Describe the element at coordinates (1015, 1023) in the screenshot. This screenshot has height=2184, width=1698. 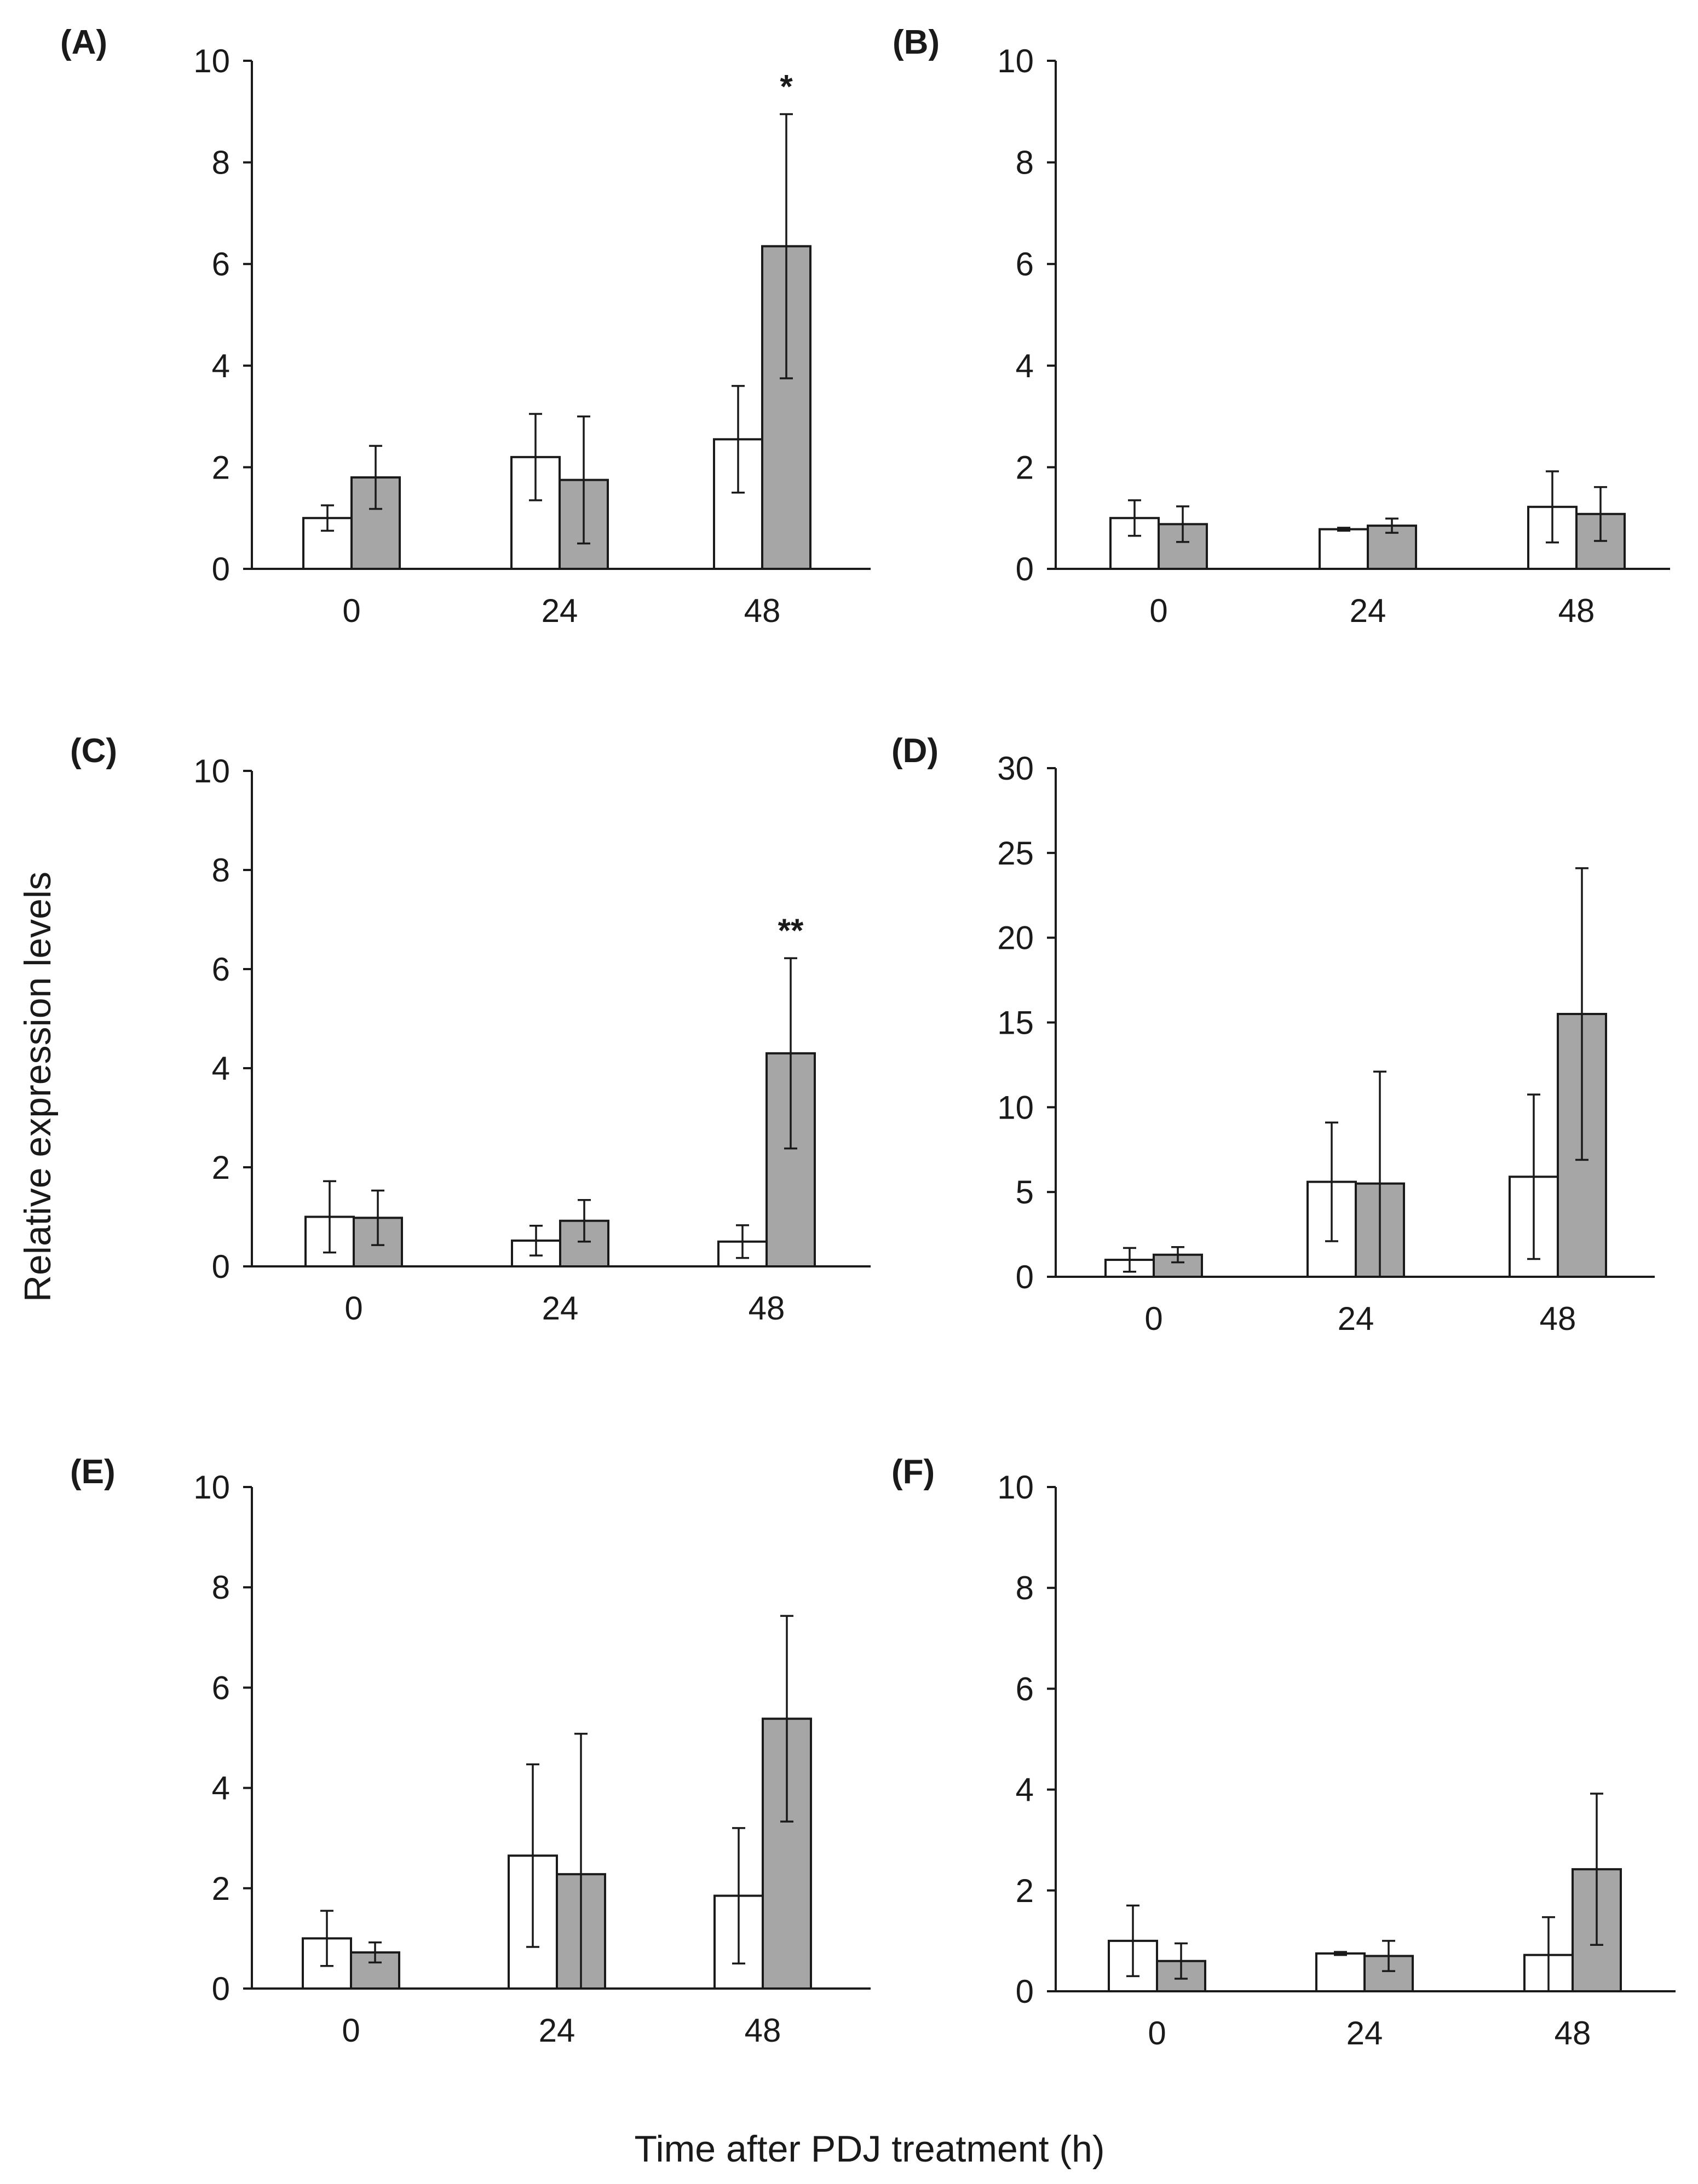
I see `y-tick-label: 15` at that location.